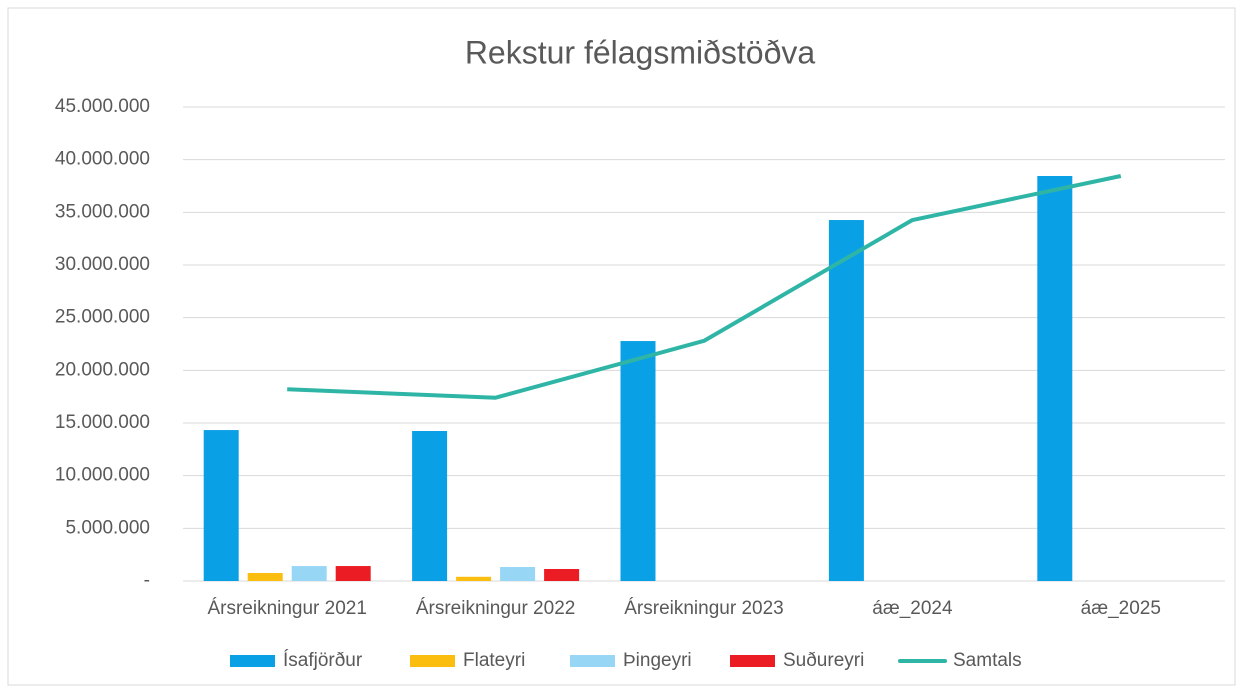 The width and height of the screenshot is (1243, 693). What do you see at coordinates (102, 264) in the screenshot?
I see `y-tick-label: 30.000.000` at bounding box center [102, 264].